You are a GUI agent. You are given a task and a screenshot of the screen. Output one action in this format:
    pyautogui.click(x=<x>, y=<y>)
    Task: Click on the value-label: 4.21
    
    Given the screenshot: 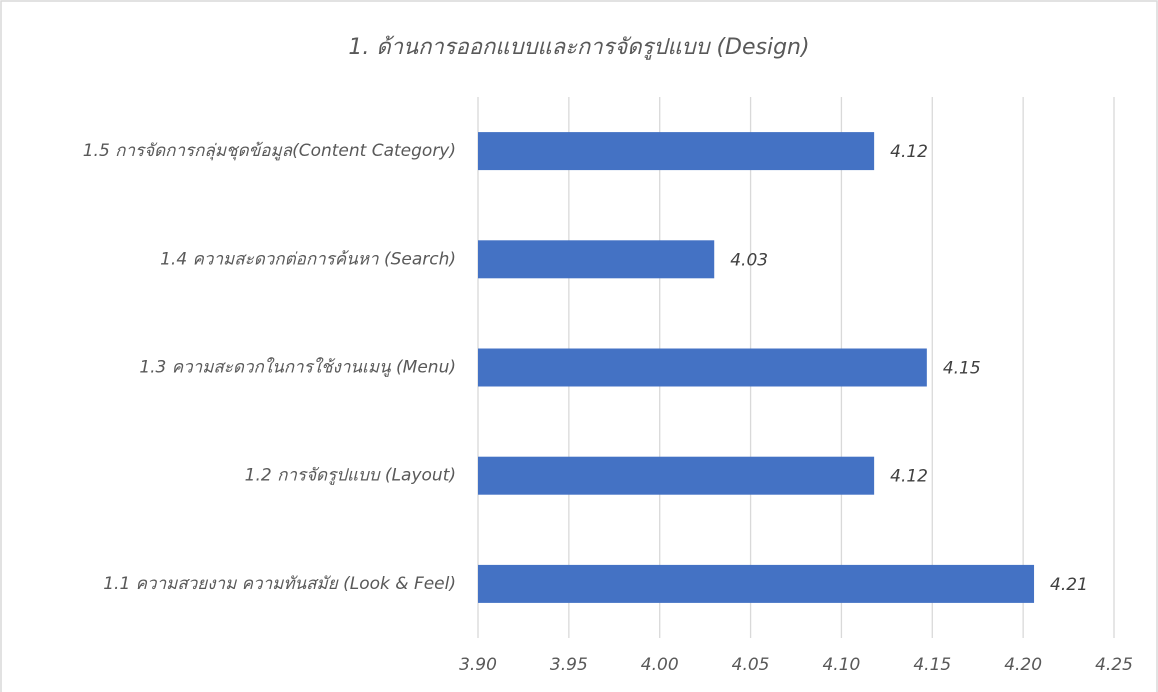 What is the action you would take?
    pyautogui.click(x=1069, y=585)
    